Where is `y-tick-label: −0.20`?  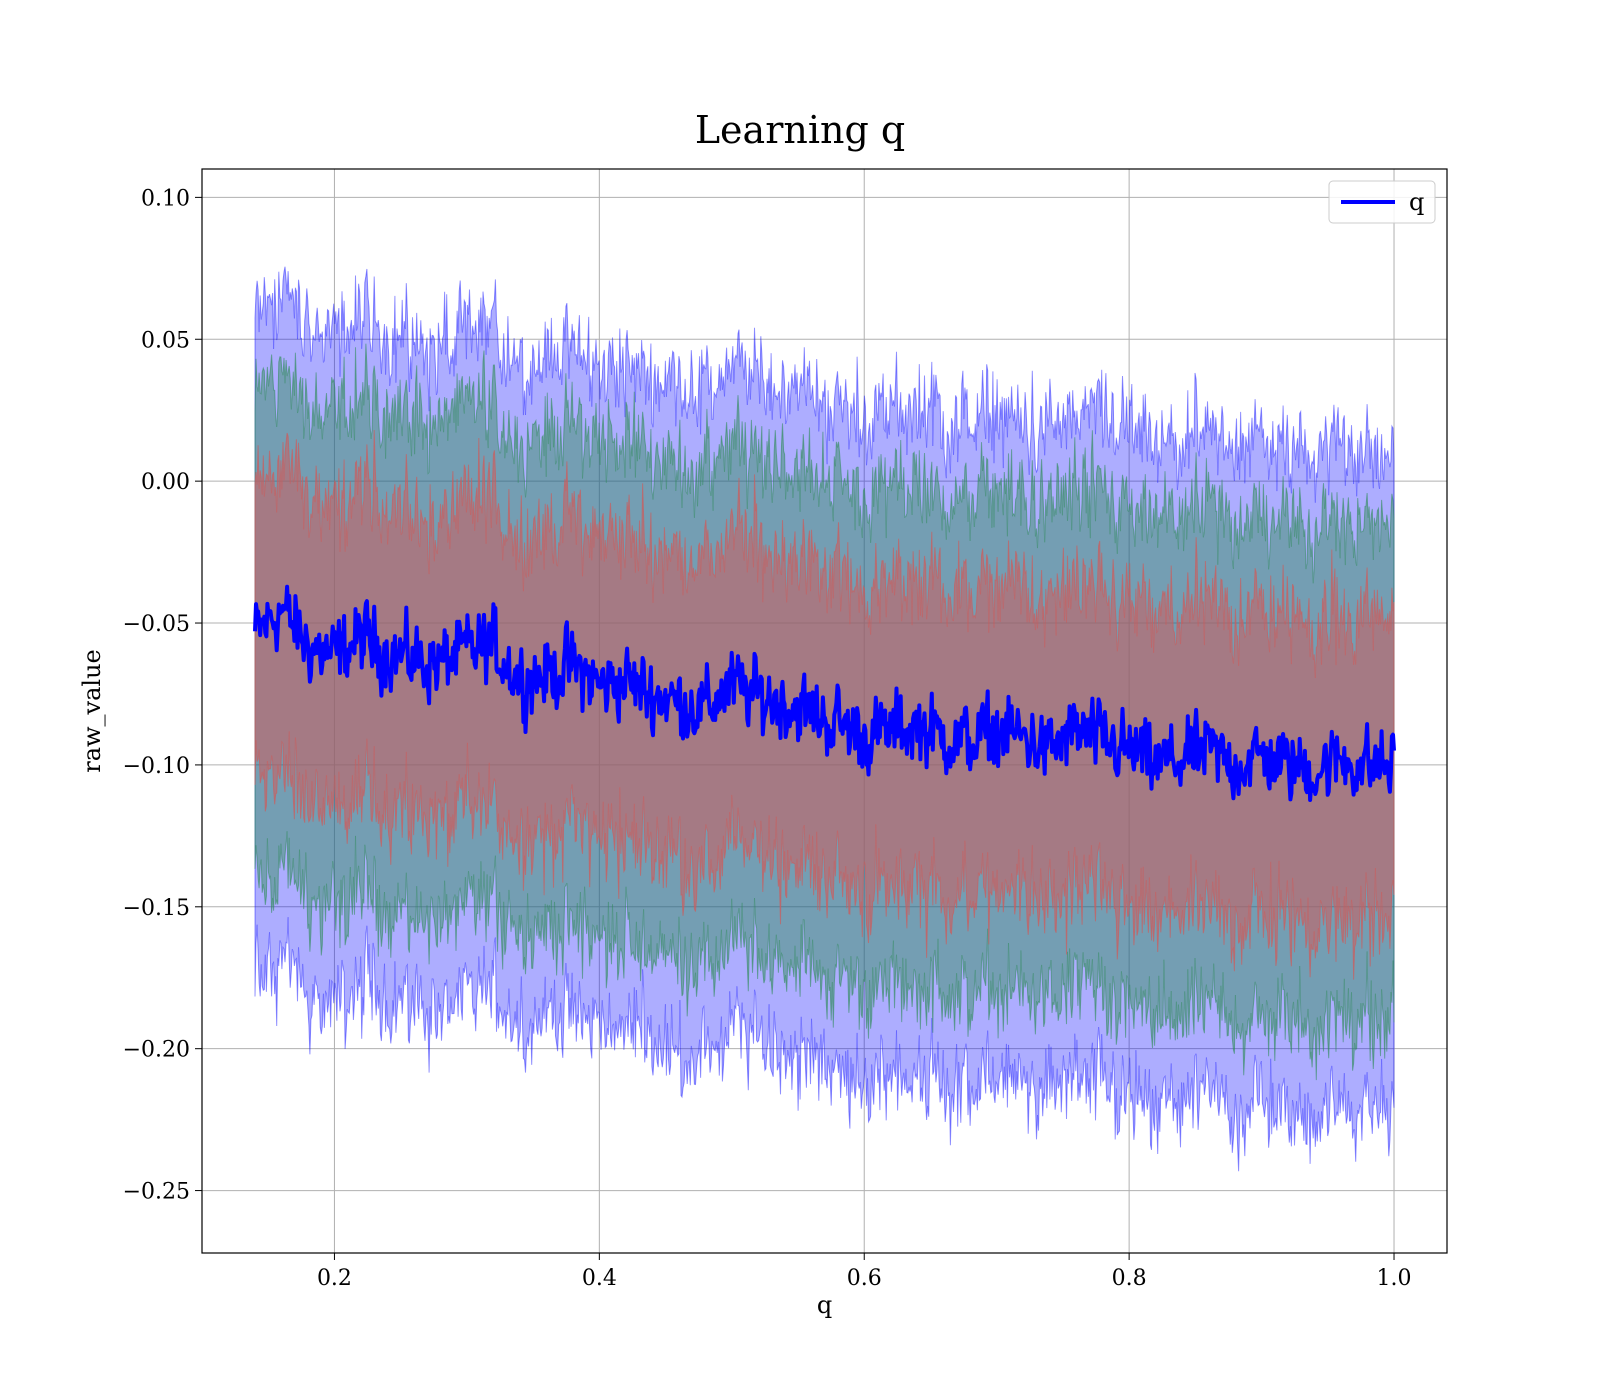 y-tick-label: −0.20 is located at coordinates (156, 1050).